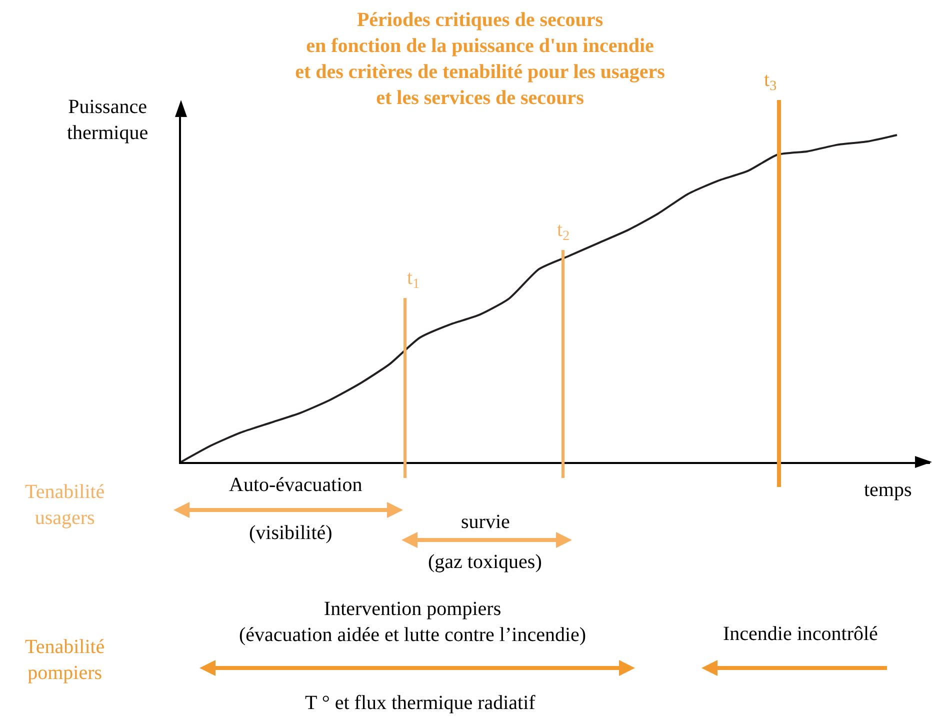 The width and height of the screenshot is (935, 717). I want to click on annotation: t$_{1}$, so click(413, 279).